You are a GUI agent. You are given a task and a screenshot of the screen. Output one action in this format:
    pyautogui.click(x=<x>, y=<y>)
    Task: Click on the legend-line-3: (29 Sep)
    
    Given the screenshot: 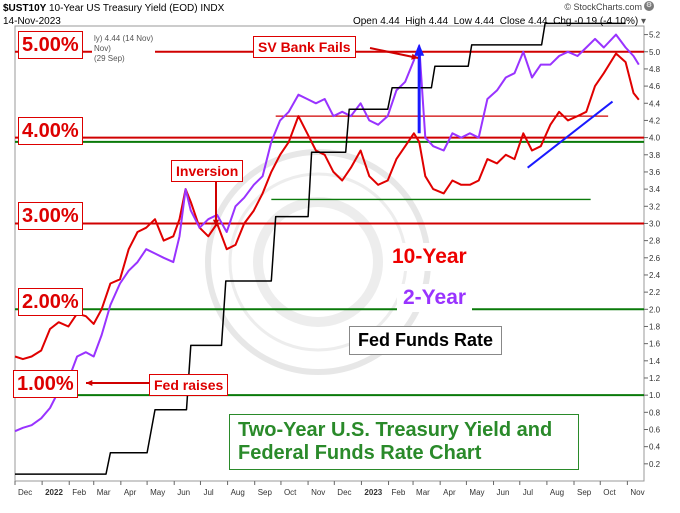 What is the action you would take?
    pyautogui.click(x=109, y=58)
    